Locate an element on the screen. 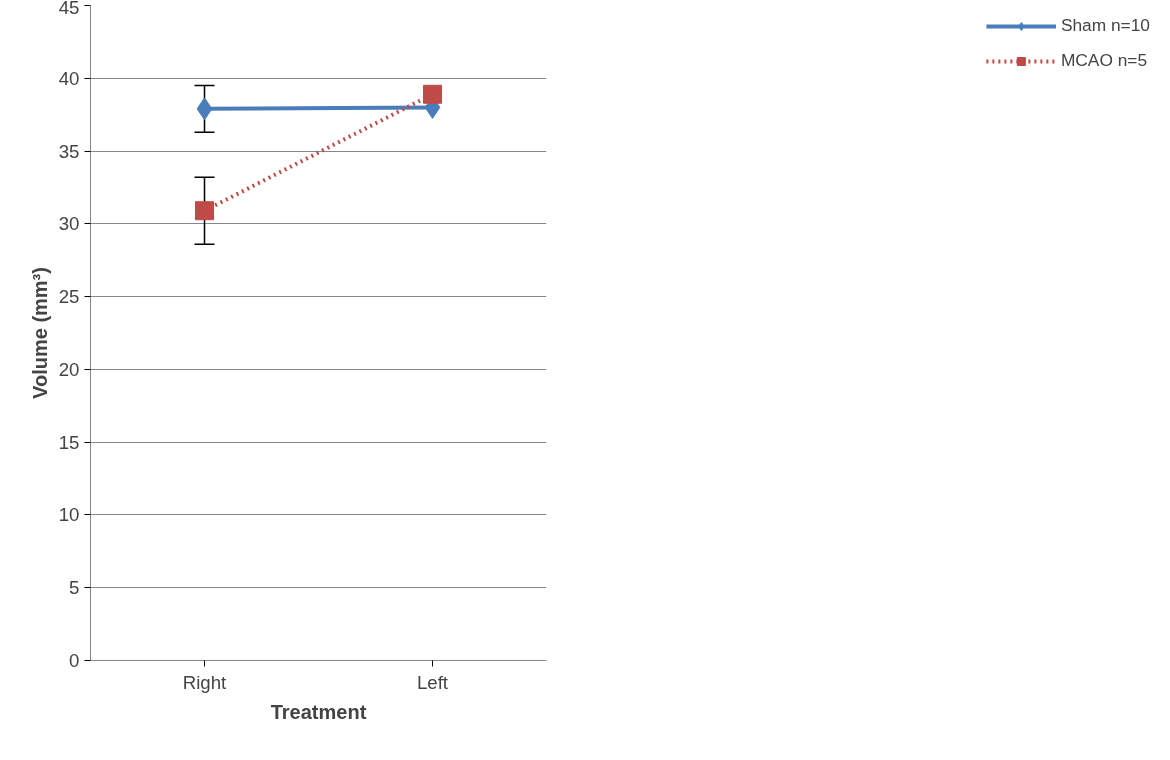 The image size is (1170, 760). y-tick-label: 40 is located at coordinates (69, 78).